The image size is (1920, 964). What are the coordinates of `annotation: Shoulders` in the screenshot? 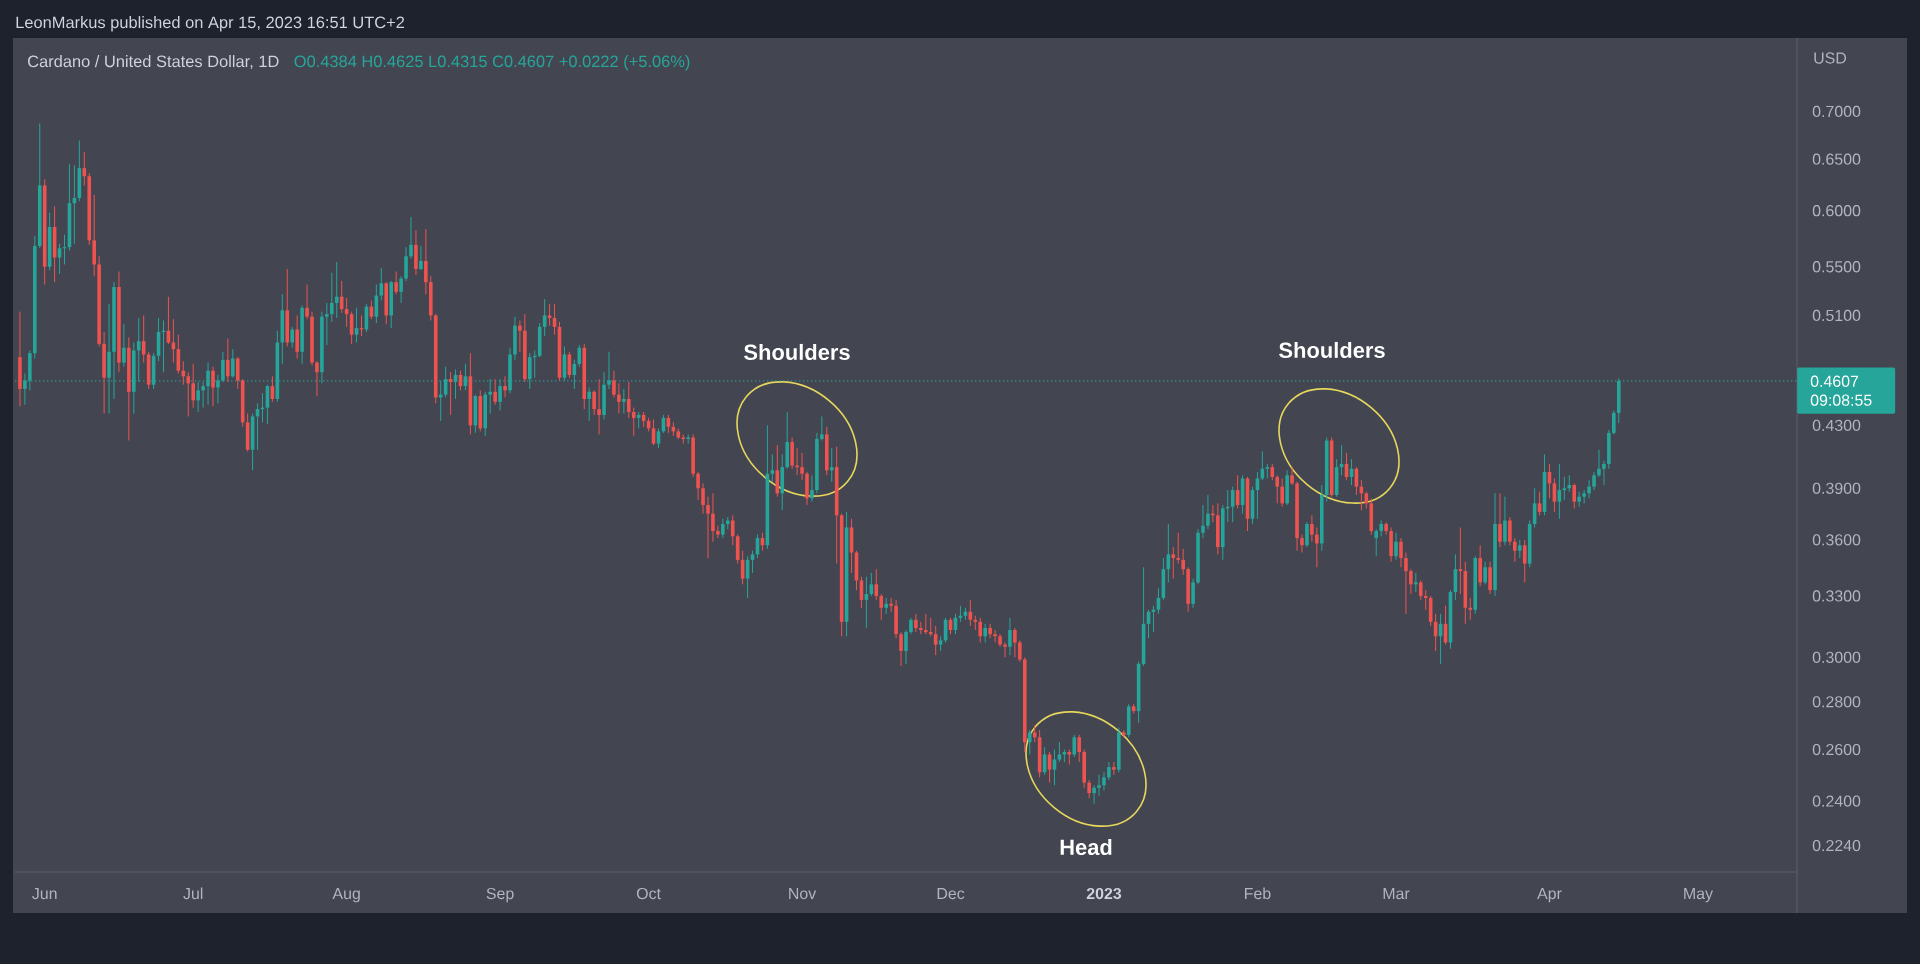 It's located at (797, 352).